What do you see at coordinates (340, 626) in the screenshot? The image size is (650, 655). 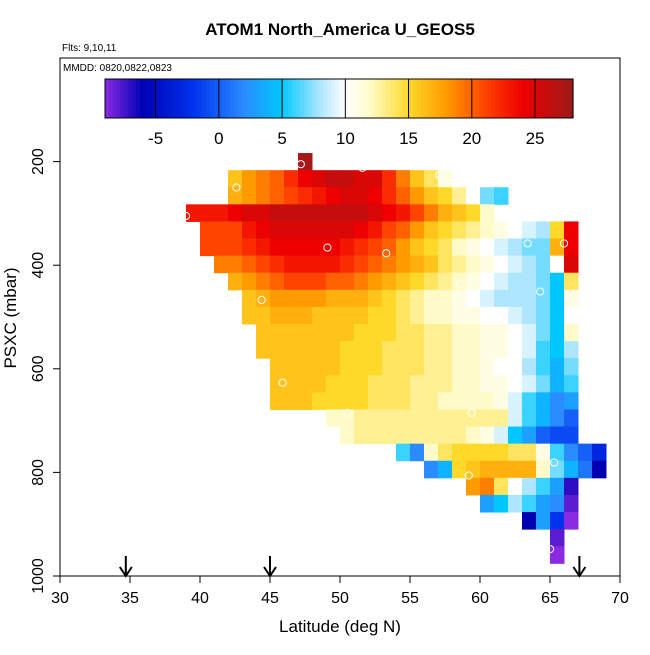 I see `x-axis-label: Latitude (deg N)` at bounding box center [340, 626].